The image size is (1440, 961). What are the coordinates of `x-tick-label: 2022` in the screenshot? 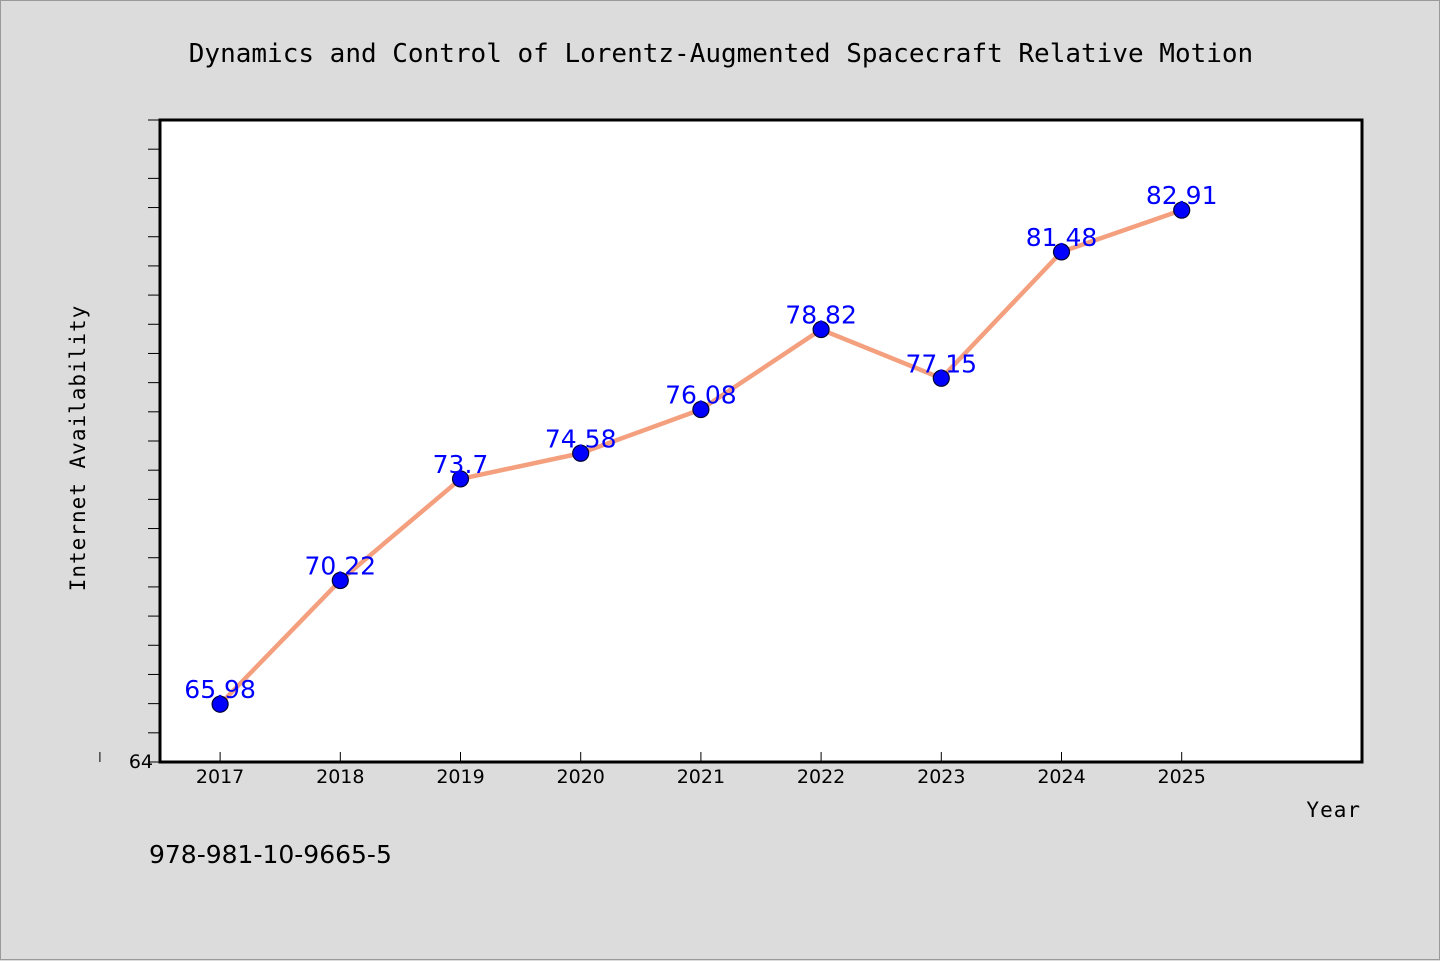 It's located at (821, 777).